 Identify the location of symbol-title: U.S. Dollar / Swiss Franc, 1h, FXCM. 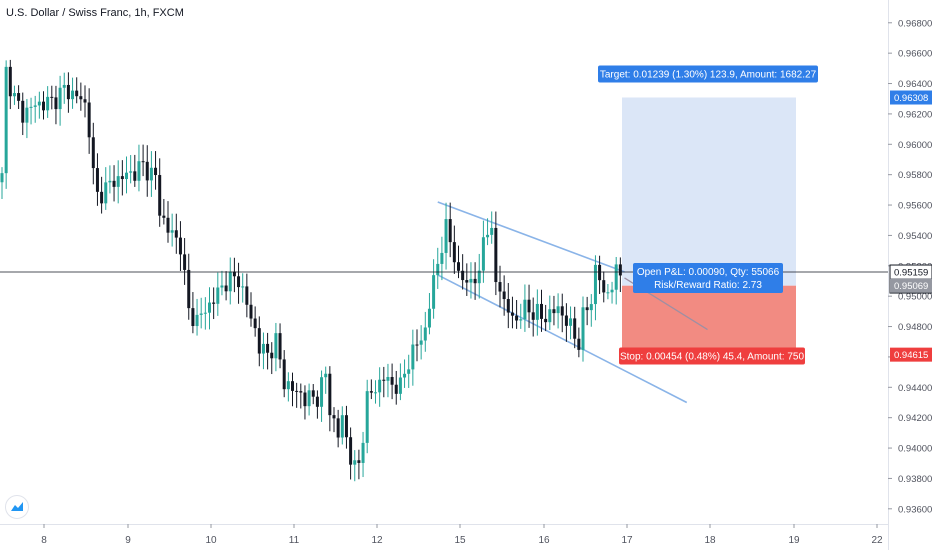
(95, 13).